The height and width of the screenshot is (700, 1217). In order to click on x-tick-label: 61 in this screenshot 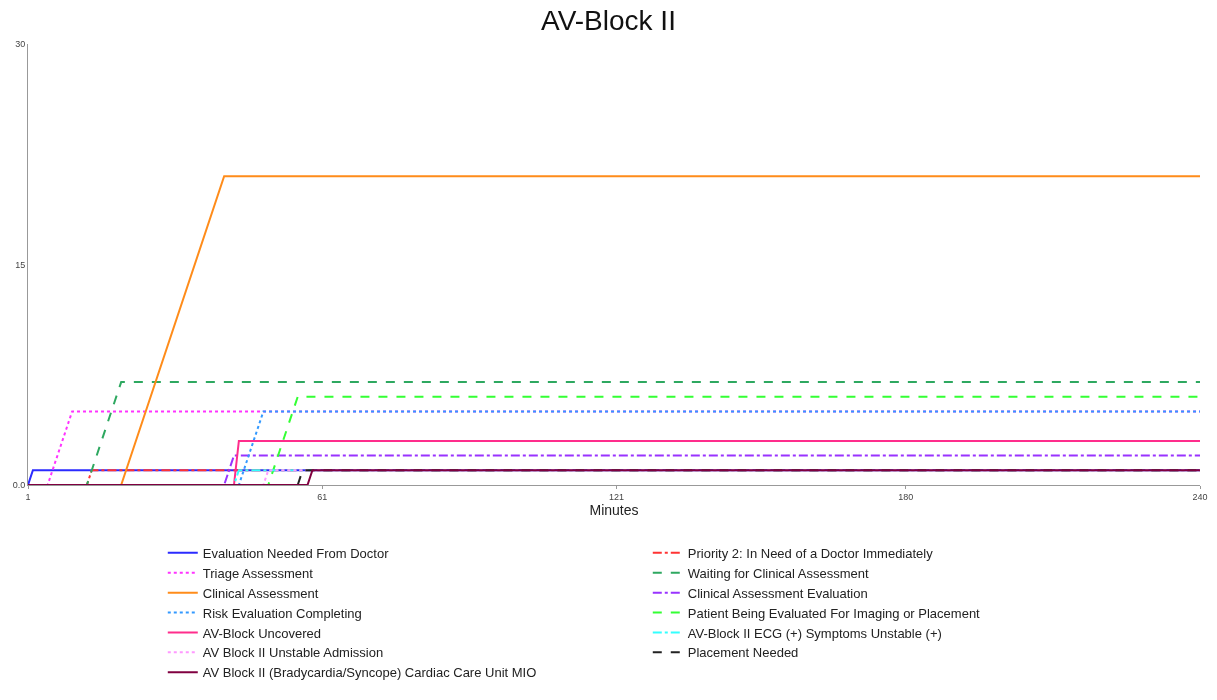, I will do `click(322, 496)`.